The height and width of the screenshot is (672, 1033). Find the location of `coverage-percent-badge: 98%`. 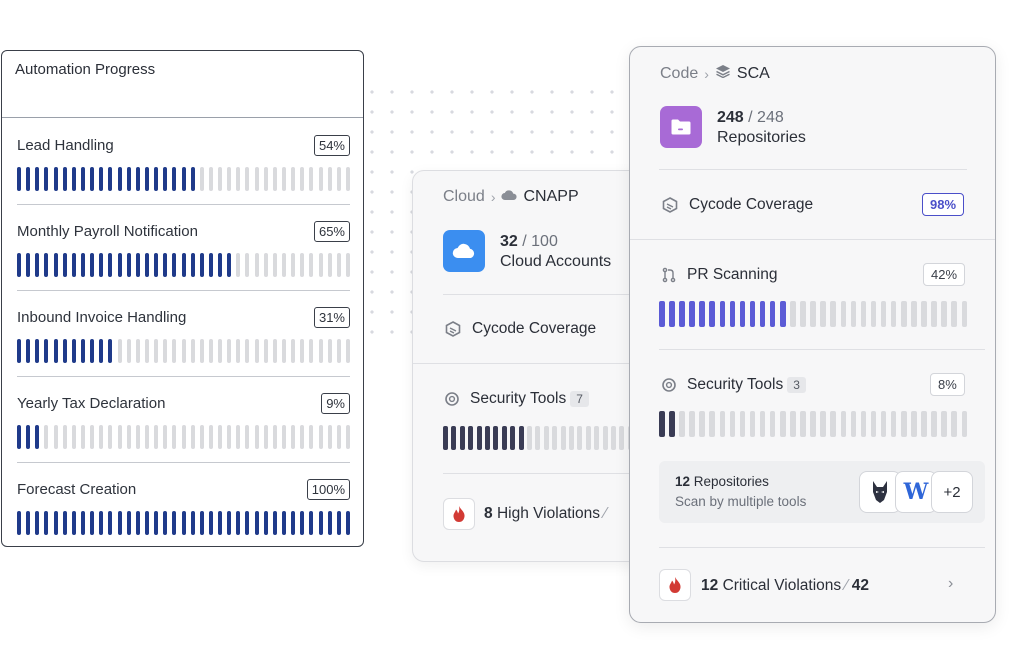

coverage-percent-badge: 98% is located at coordinates (943, 204).